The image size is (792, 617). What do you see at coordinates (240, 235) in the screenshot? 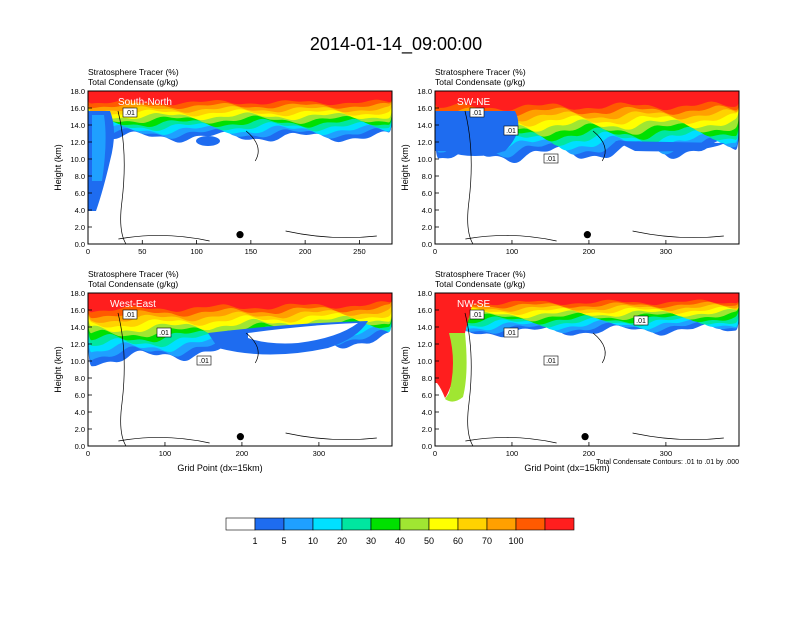
I see `location-marker` at bounding box center [240, 235].